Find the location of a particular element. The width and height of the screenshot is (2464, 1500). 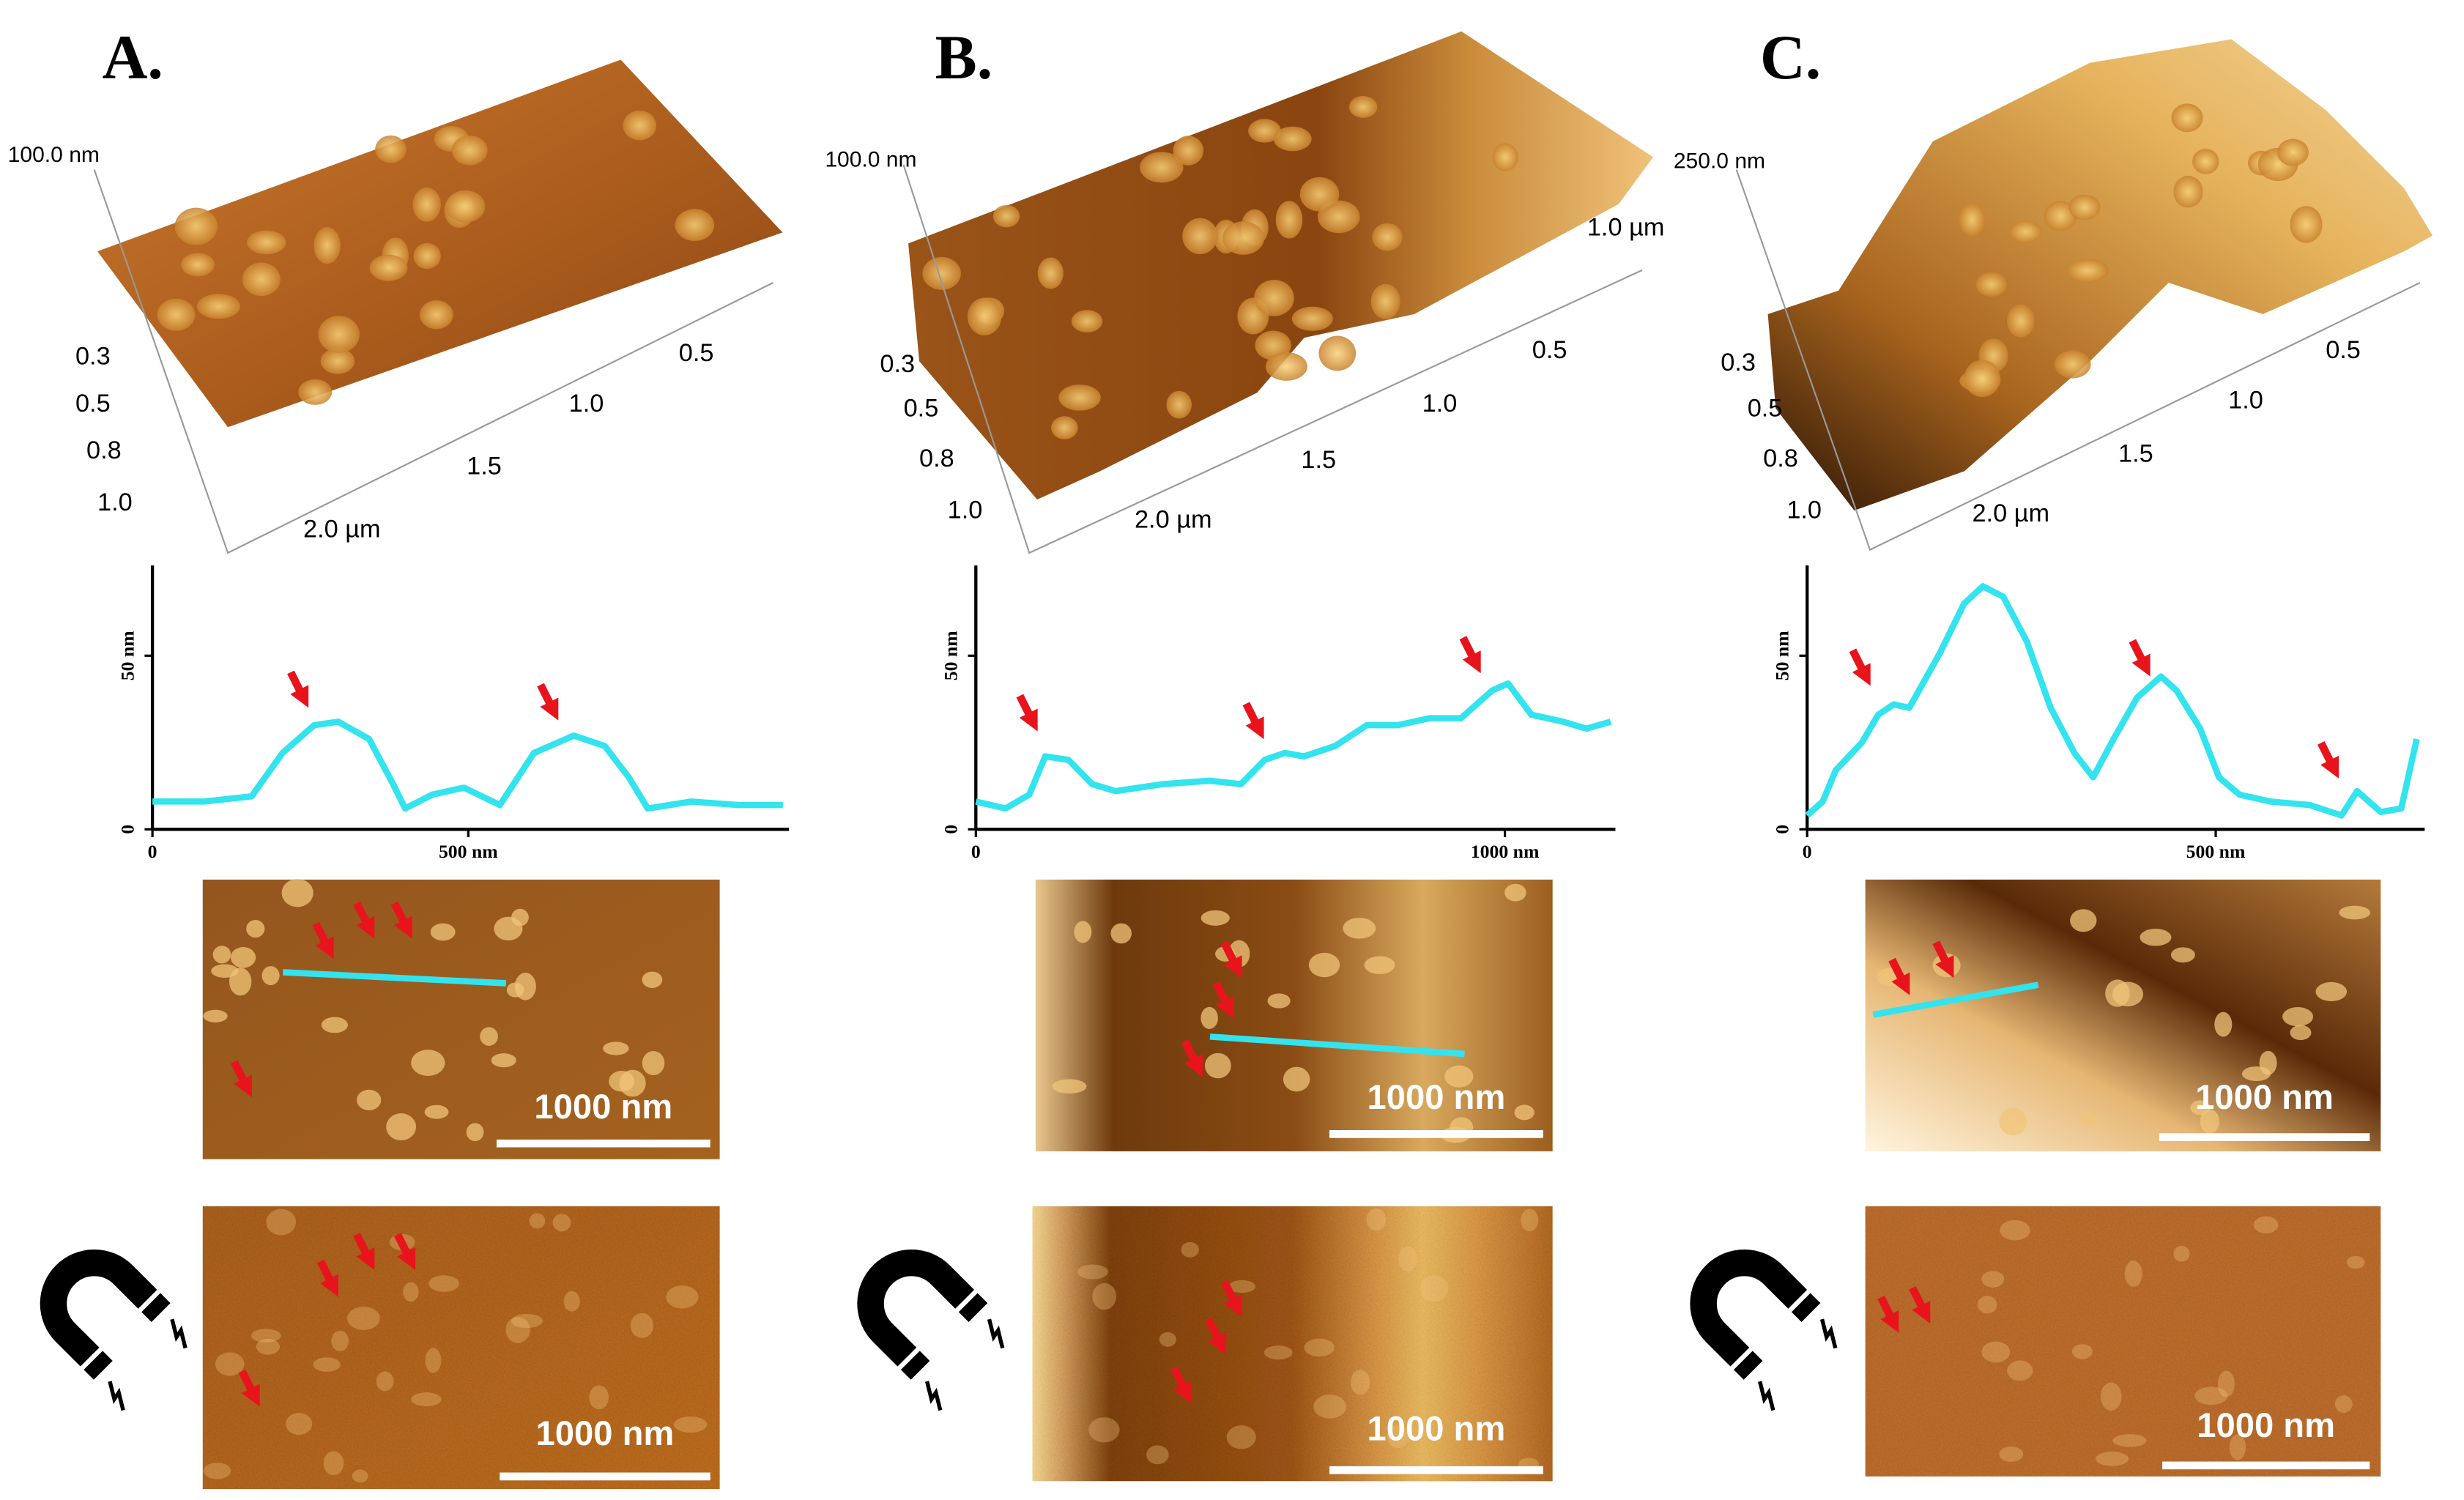

front-tick: 1.0 µm is located at coordinates (1626, 228).